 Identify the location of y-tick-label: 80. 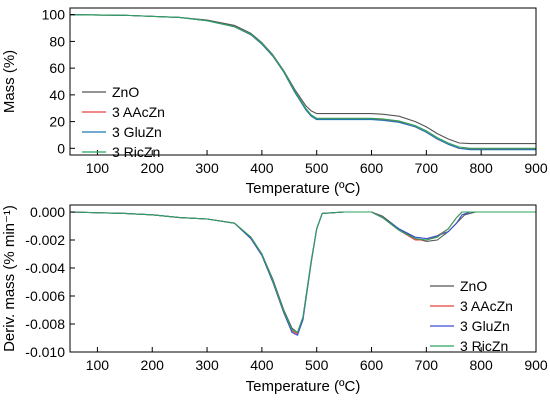
(57, 41).